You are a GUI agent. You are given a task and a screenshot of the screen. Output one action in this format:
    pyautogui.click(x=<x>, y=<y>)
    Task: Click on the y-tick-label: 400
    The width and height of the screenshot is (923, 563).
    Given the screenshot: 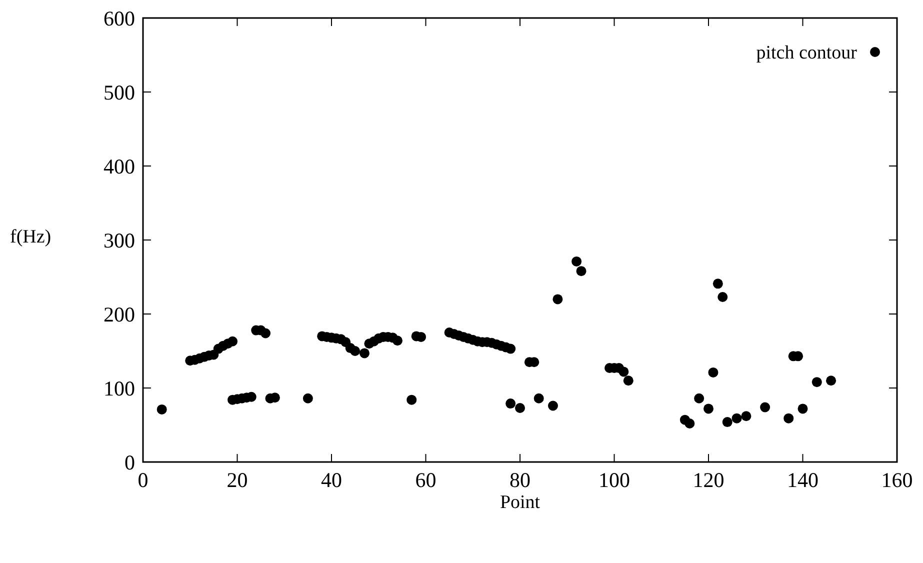 What is the action you would take?
    pyautogui.click(x=119, y=166)
    